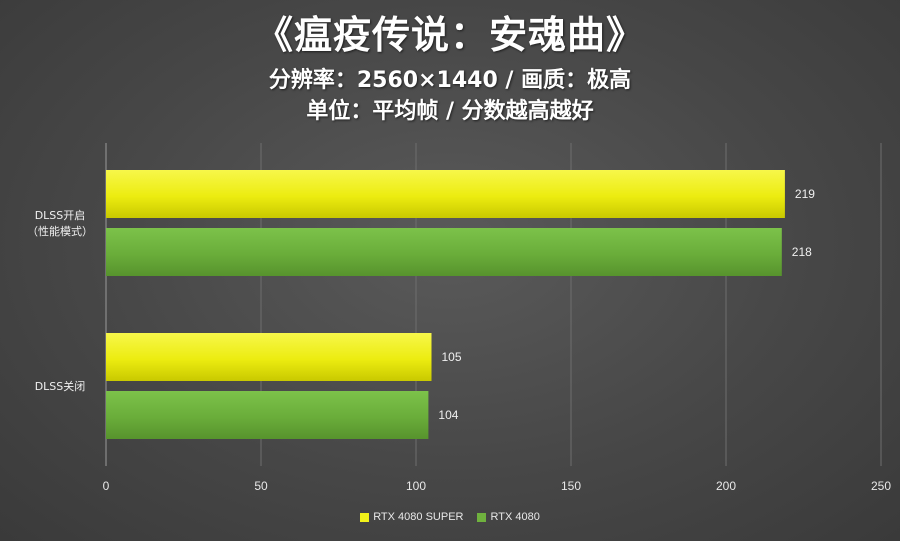 This screenshot has height=541, width=900. What do you see at coordinates (450, 80) in the screenshot?
I see `chart-subtitle-resolution: 分辨率：2560×1440 / 画质：极高` at bounding box center [450, 80].